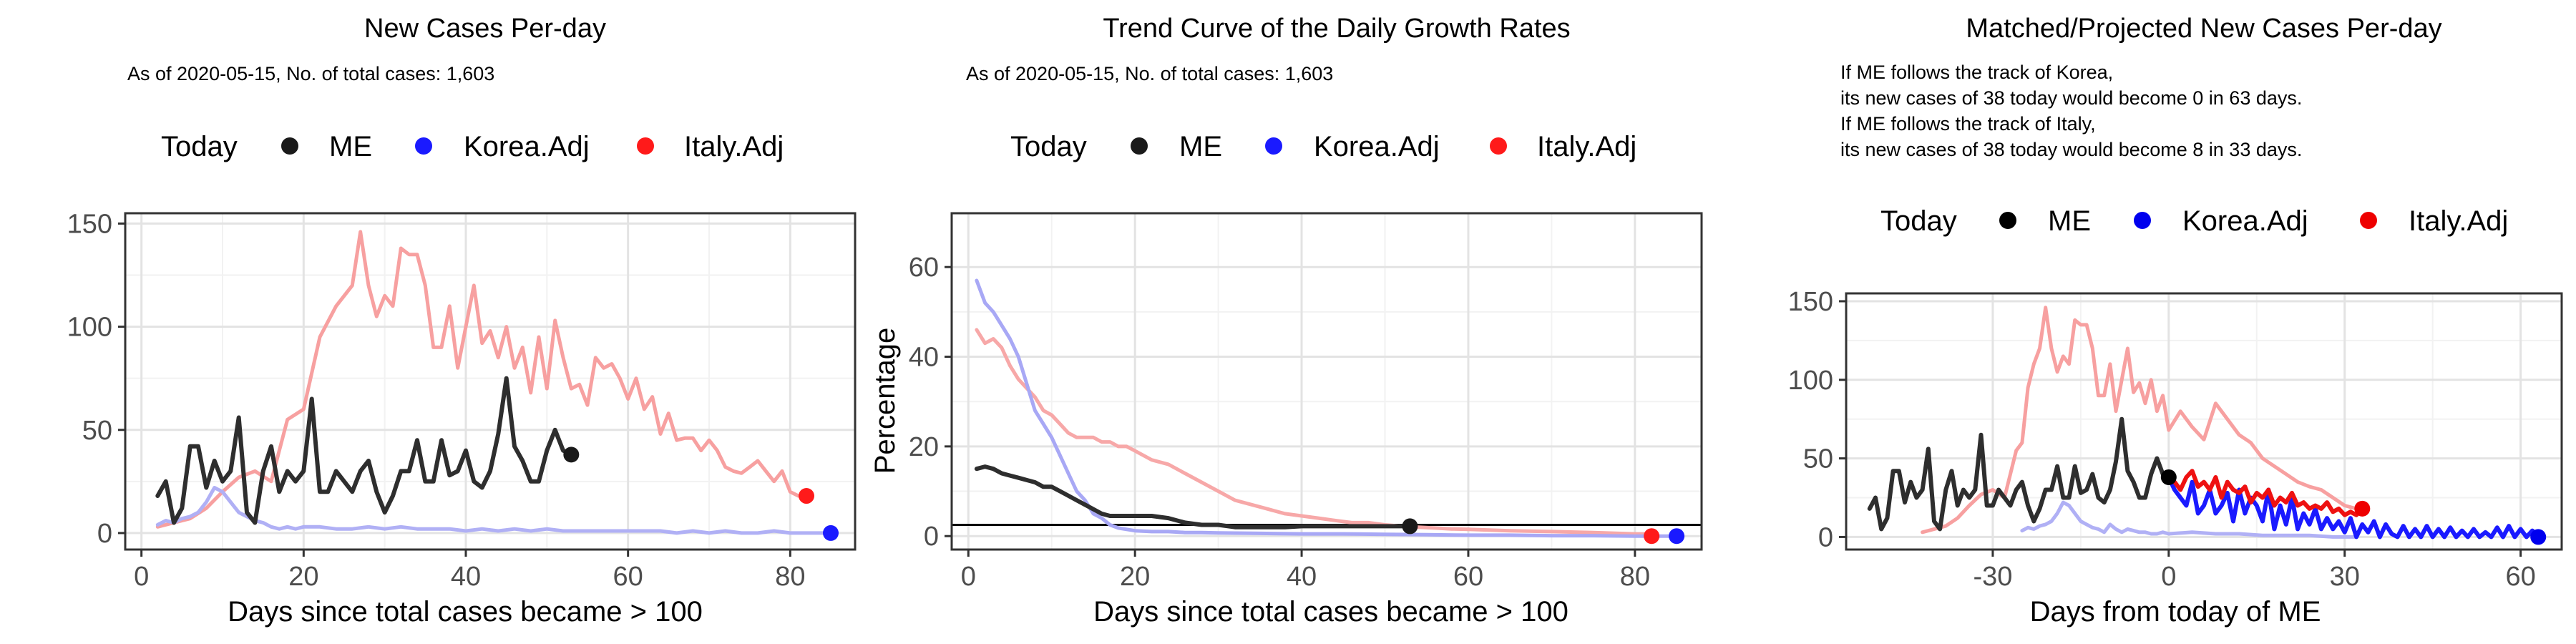 Image resolution: width=2576 pixels, height=644 pixels. I want to click on series-line-korea-adj-projected, so click(2353, 507).